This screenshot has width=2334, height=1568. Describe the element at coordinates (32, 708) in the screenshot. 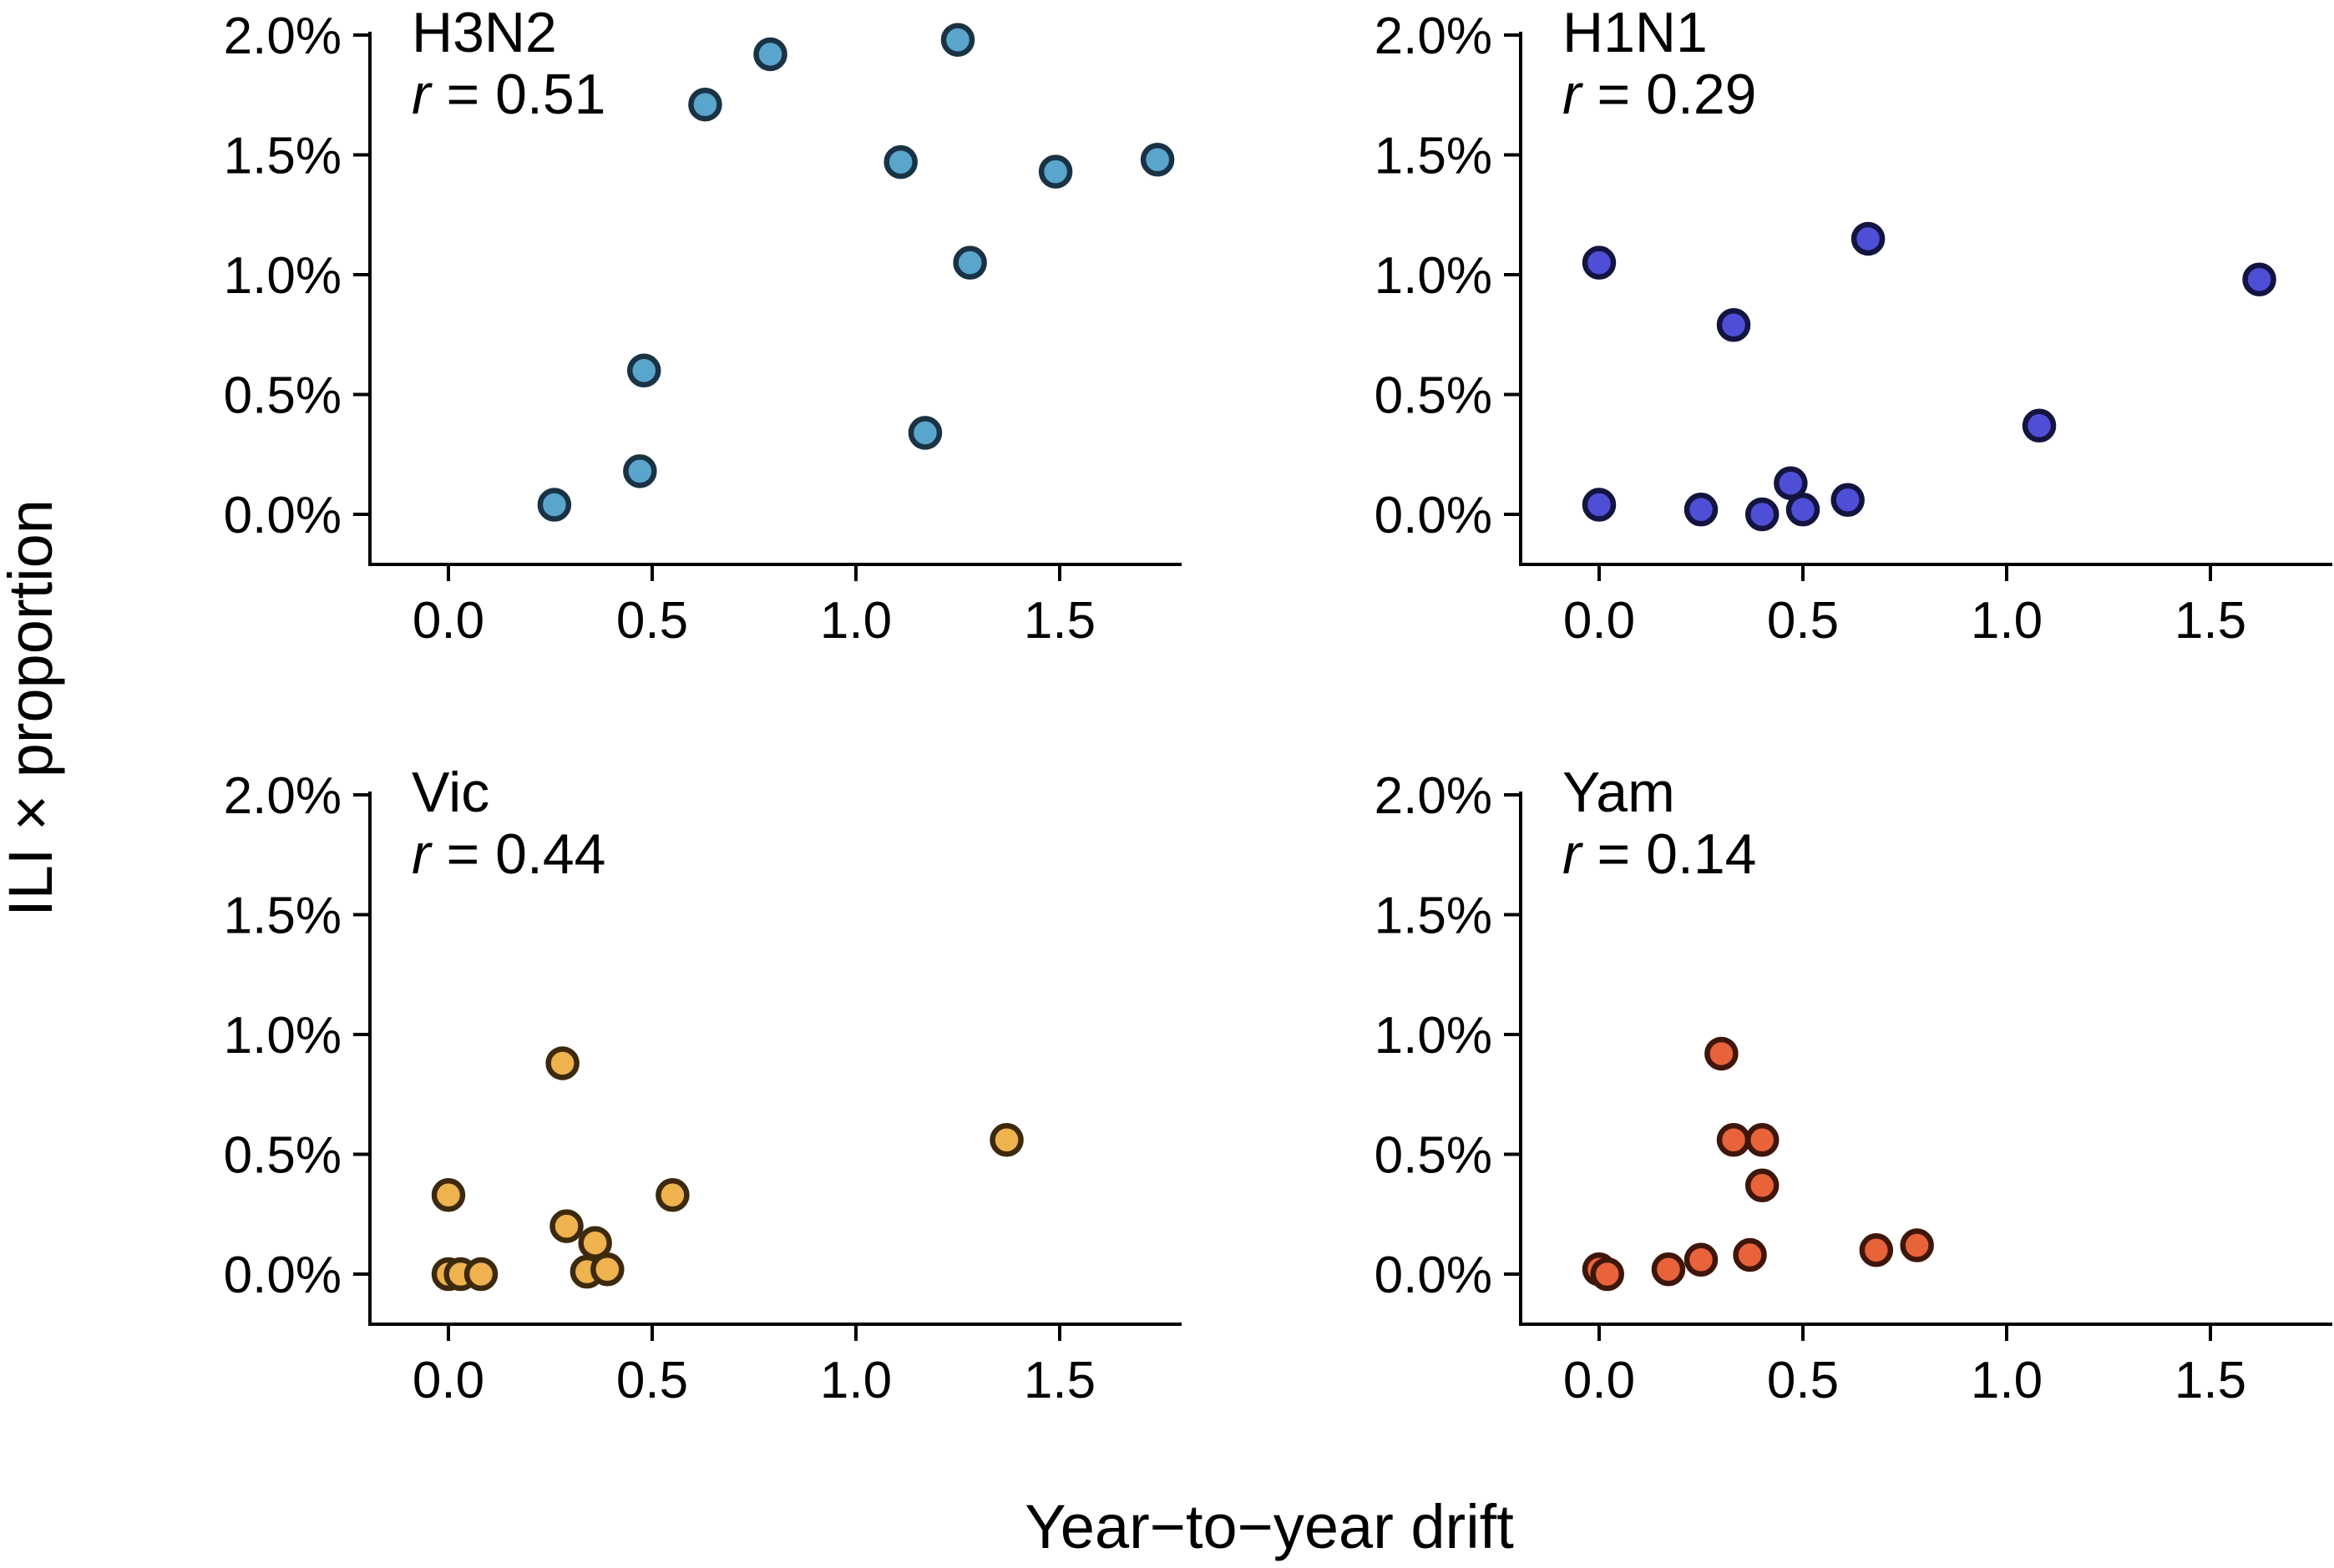

I see `y-axis-title: ILI × proportion` at that location.